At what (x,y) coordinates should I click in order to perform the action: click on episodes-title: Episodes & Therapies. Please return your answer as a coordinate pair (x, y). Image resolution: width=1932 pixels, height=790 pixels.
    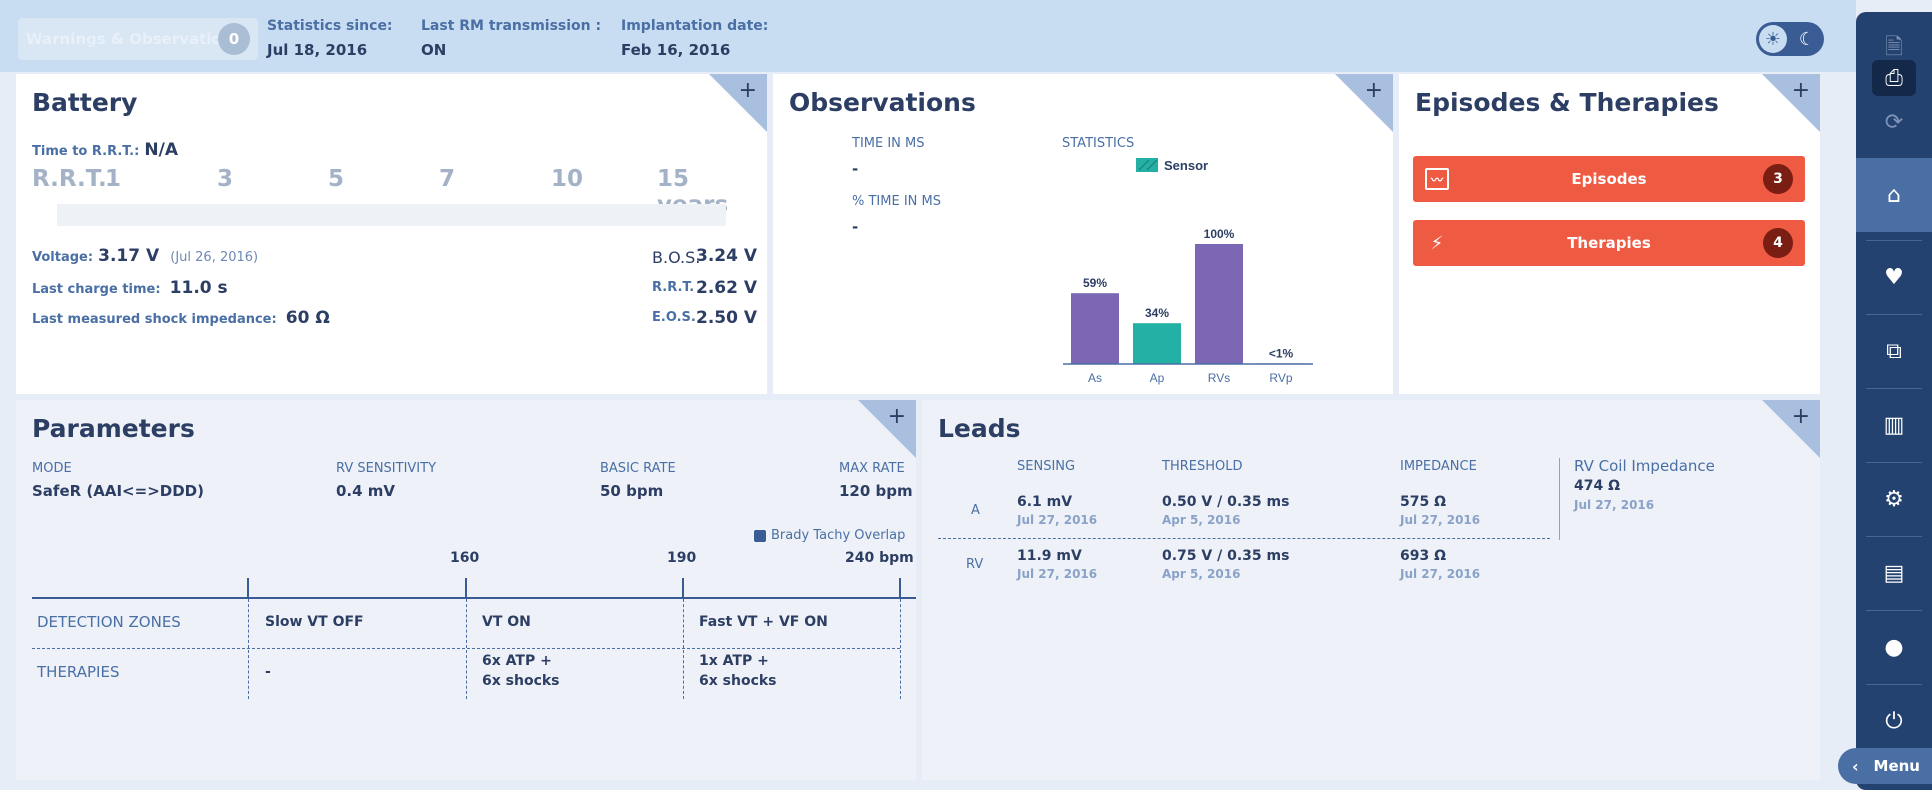
    Looking at the image, I should click on (1567, 102).